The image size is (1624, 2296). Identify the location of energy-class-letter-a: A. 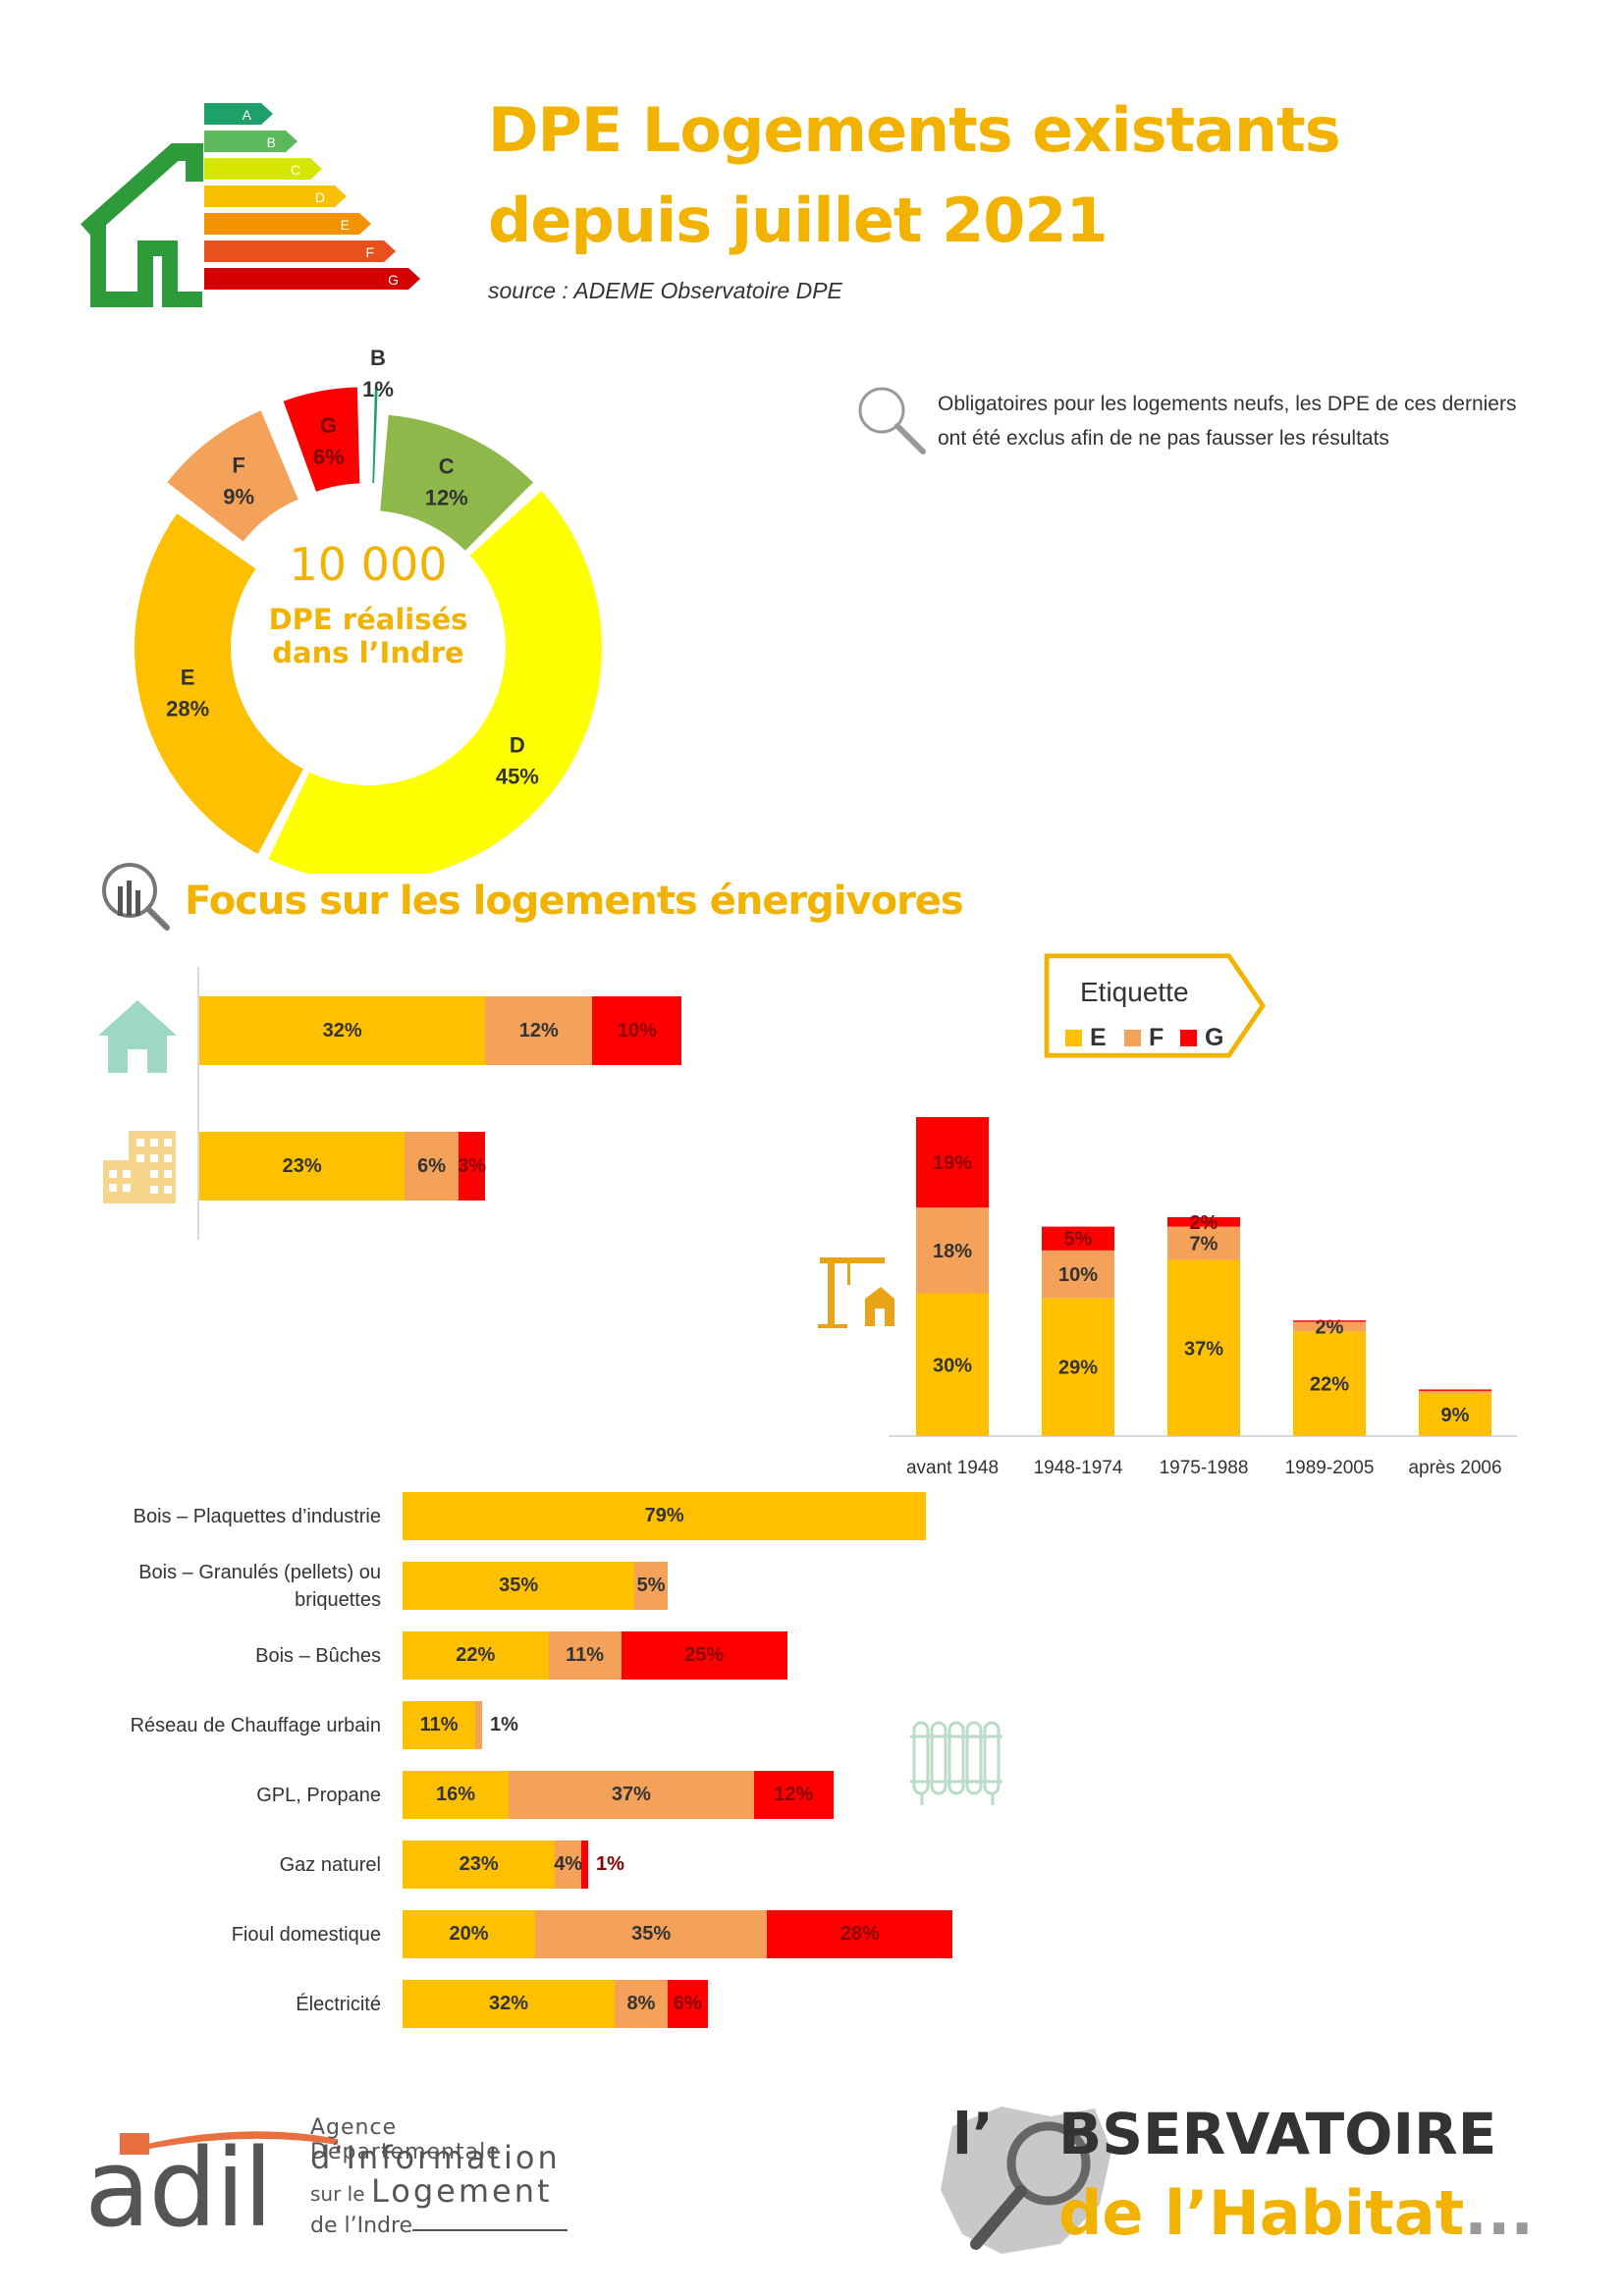
(247, 115).